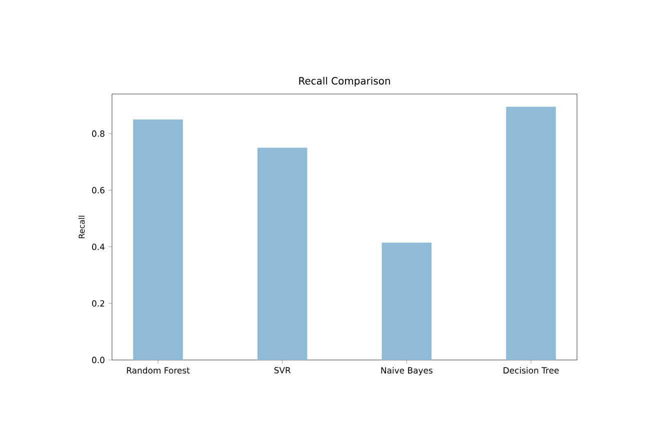 The height and width of the screenshot is (441, 659). I want to click on y-tick-label: 0.6, so click(98, 190).